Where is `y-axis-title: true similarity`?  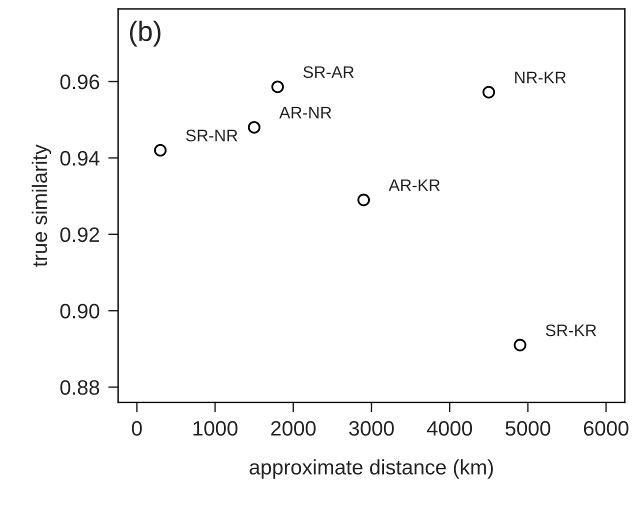 y-axis-title: true similarity is located at coordinates (42, 205).